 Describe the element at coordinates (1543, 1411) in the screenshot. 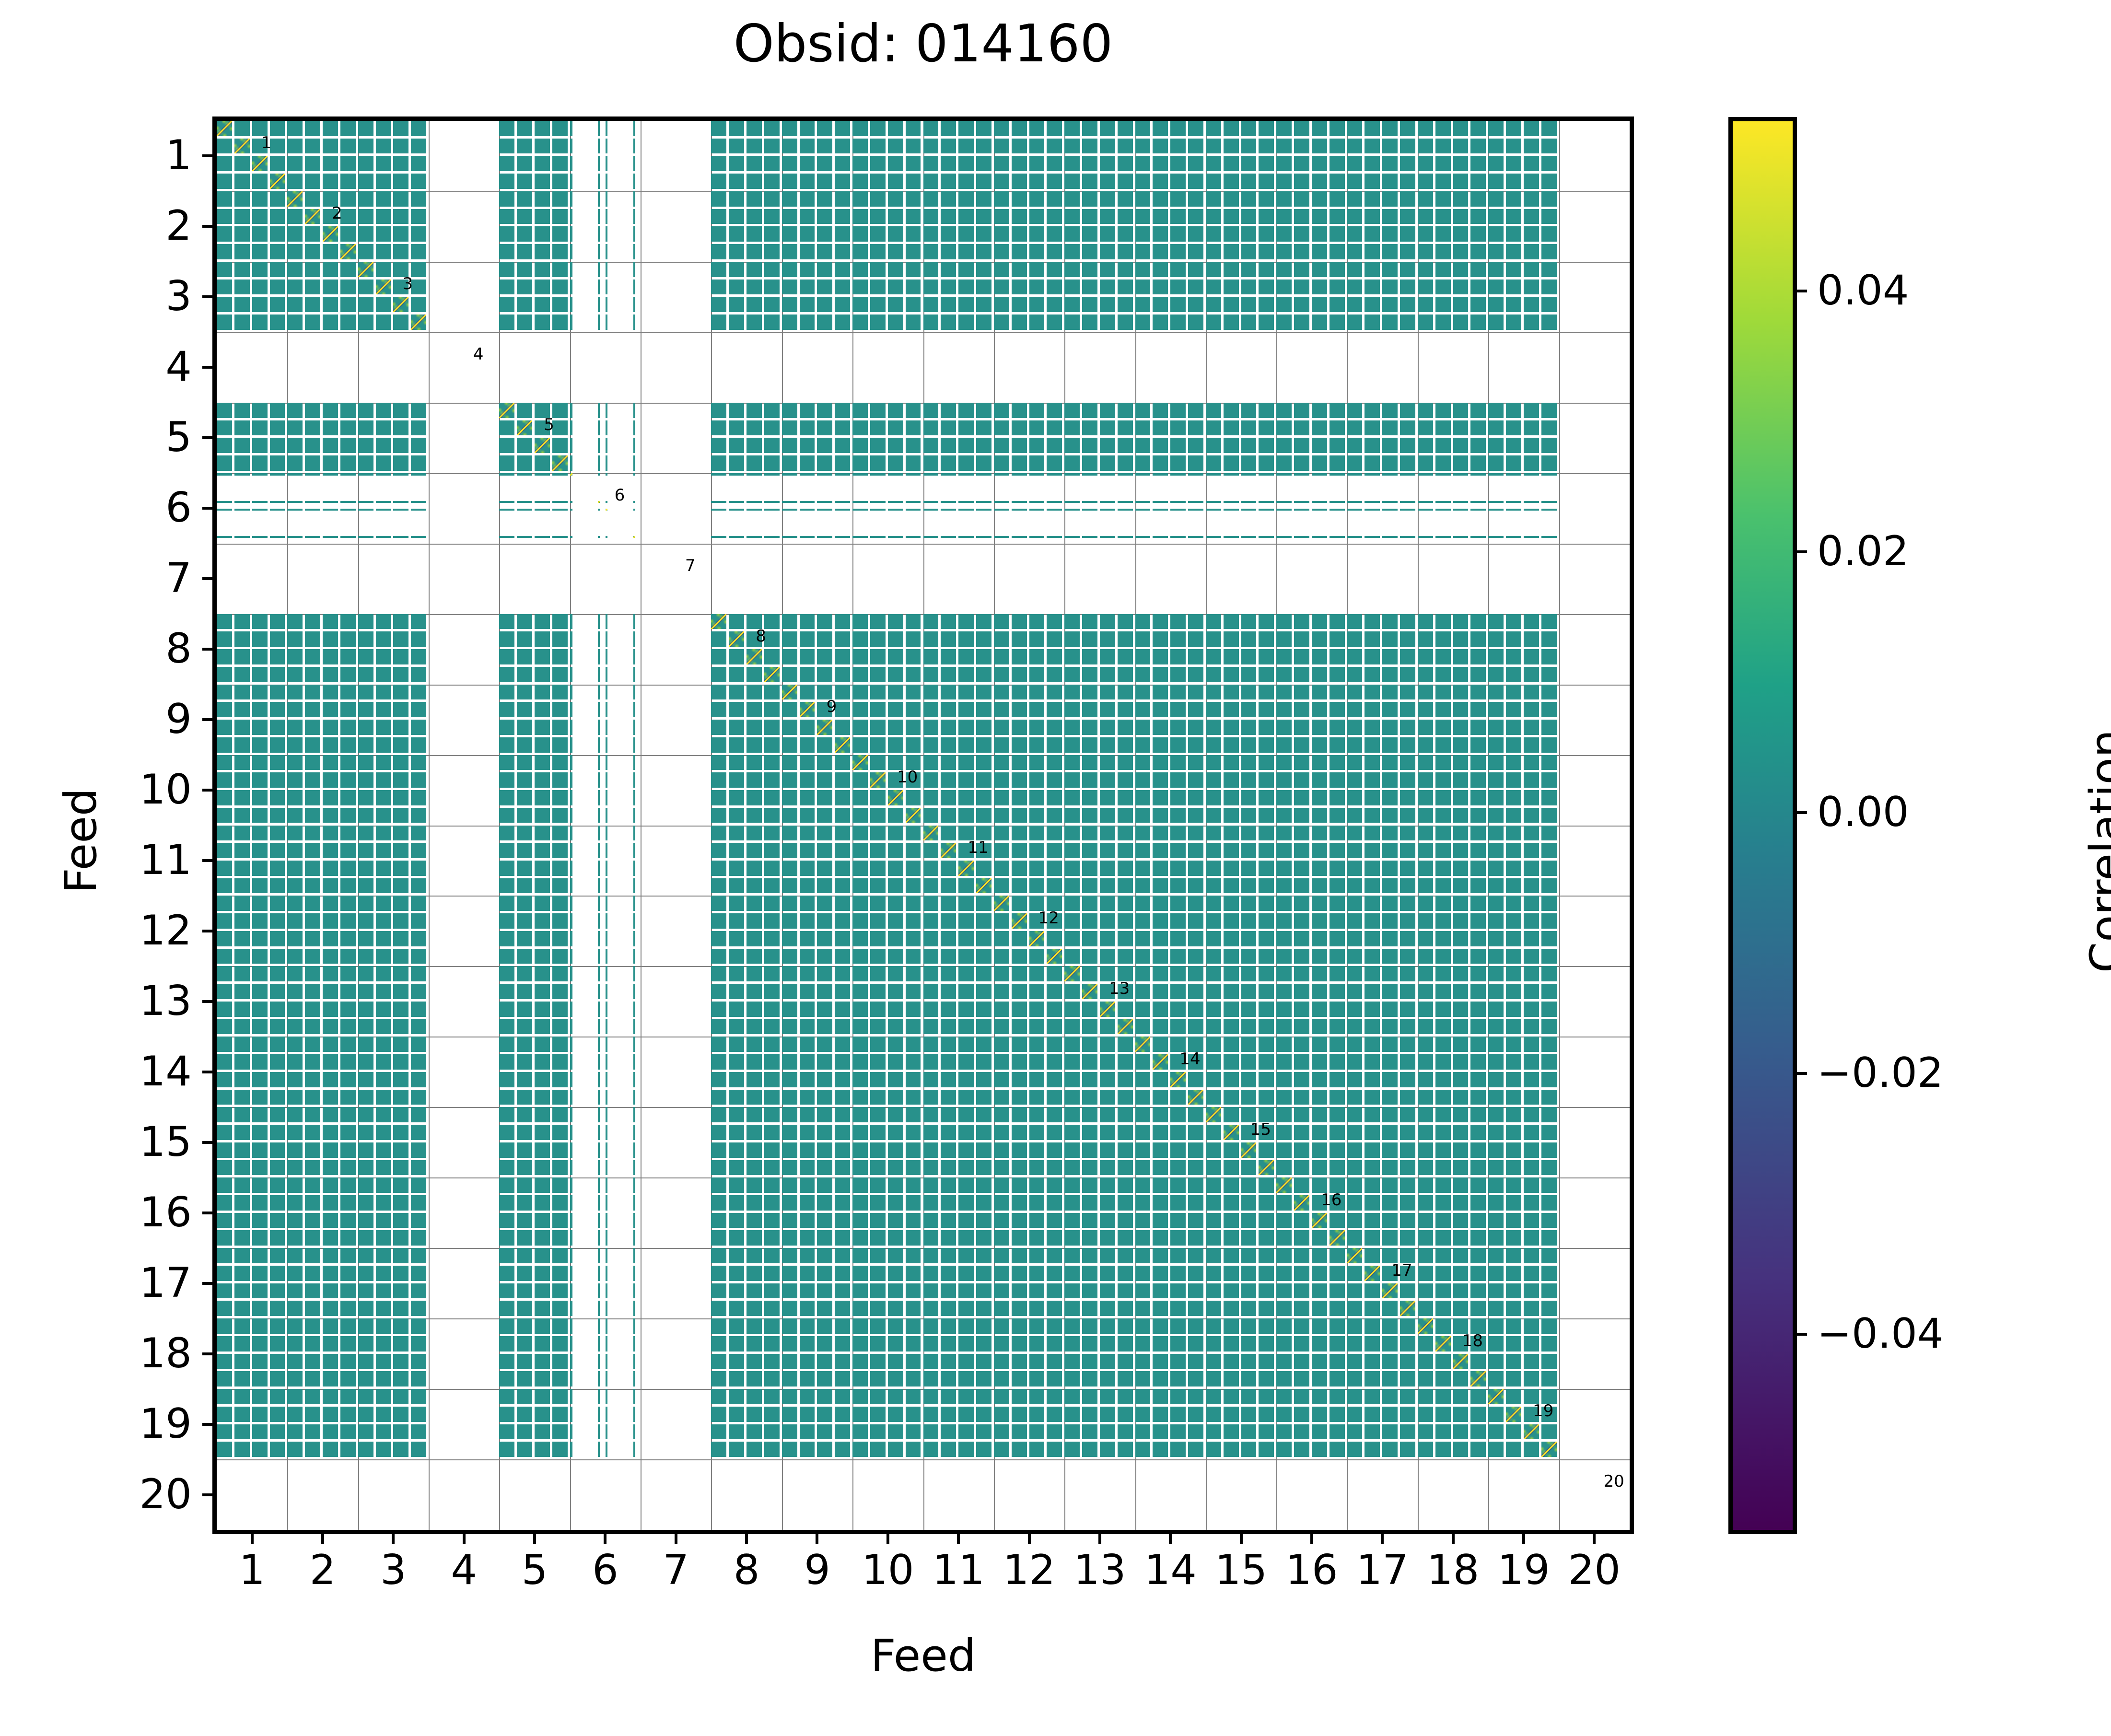

I see `diagonal-block-label: 19` at that location.